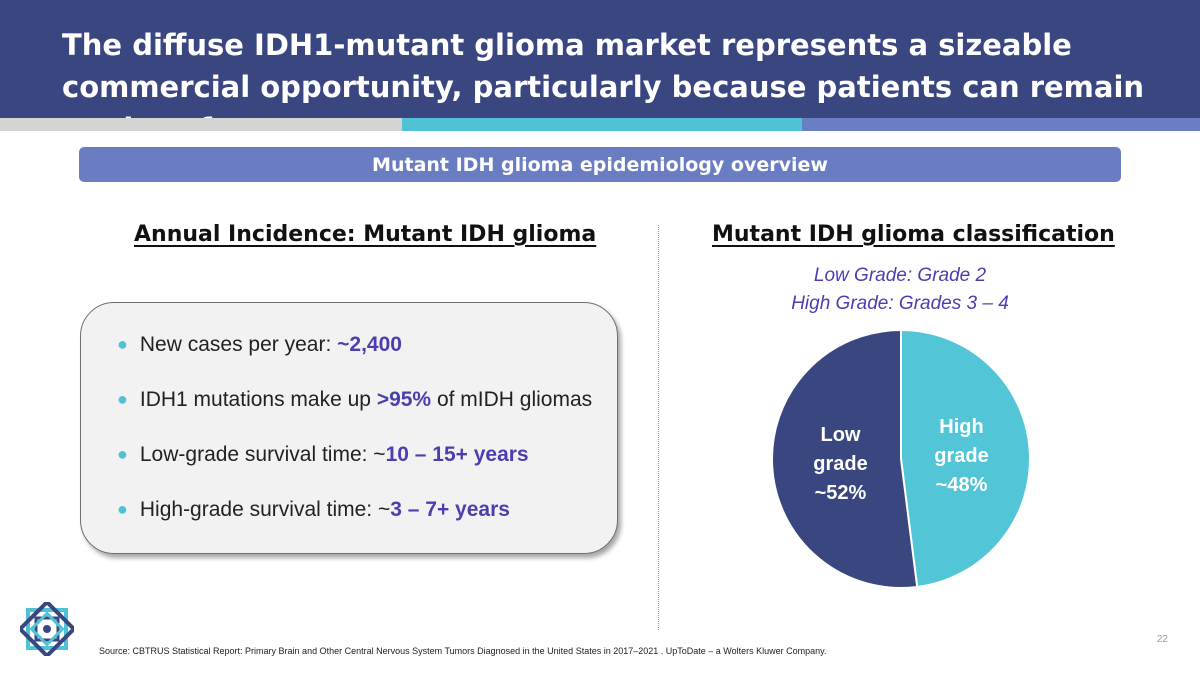 This screenshot has width=1200, height=675. Describe the element at coordinates (913, 234) in the screenshot. I see `classification-heading: Mutant IDH glioma classification` at that location.